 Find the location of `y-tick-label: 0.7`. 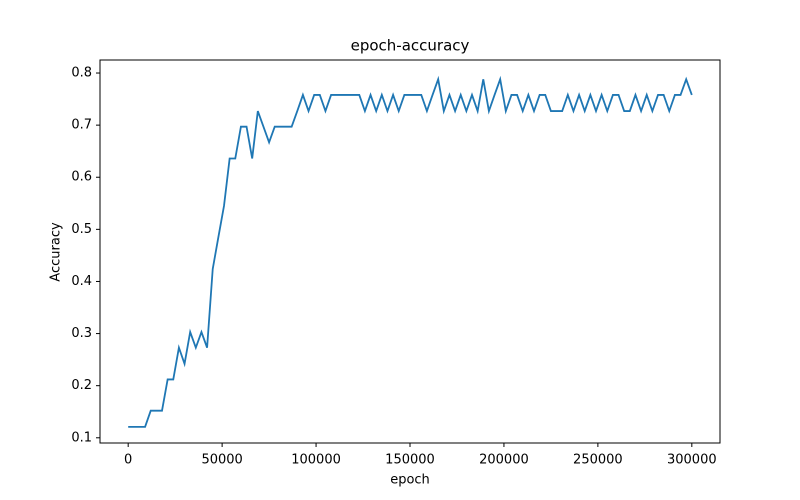

y-tick-label: 0.7 is located at coordinates (81, 125).